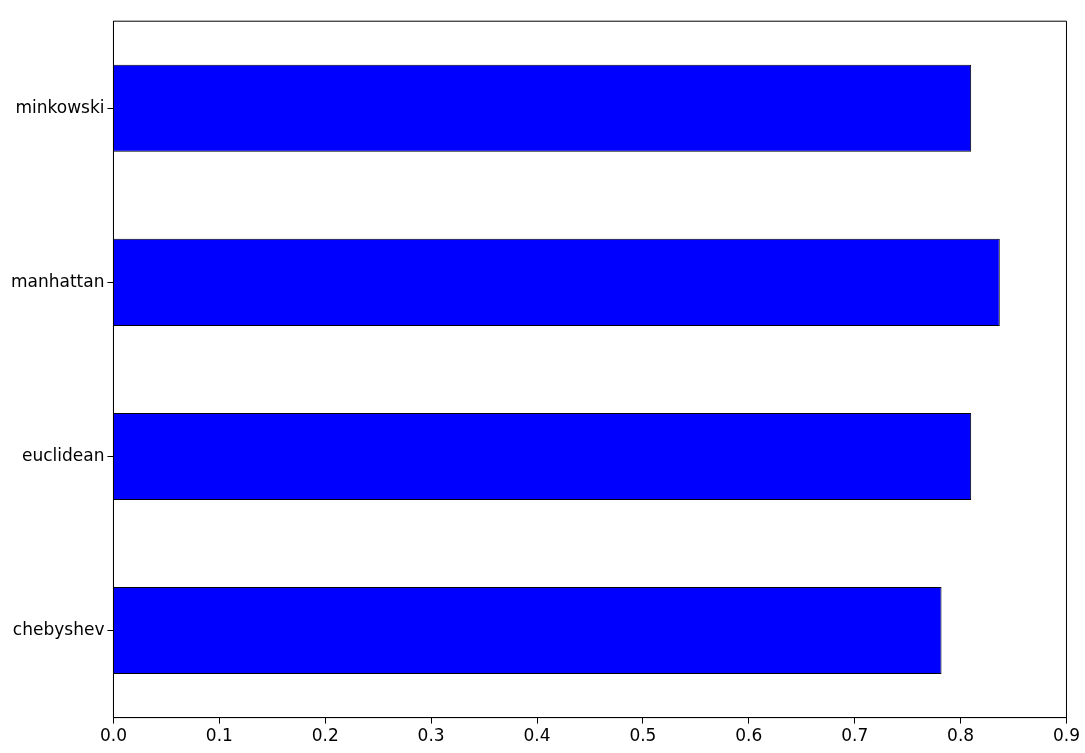 This screenshot has height=753, width=1085. I want to click on x-tick-label: 0.8, so click(961, 735).